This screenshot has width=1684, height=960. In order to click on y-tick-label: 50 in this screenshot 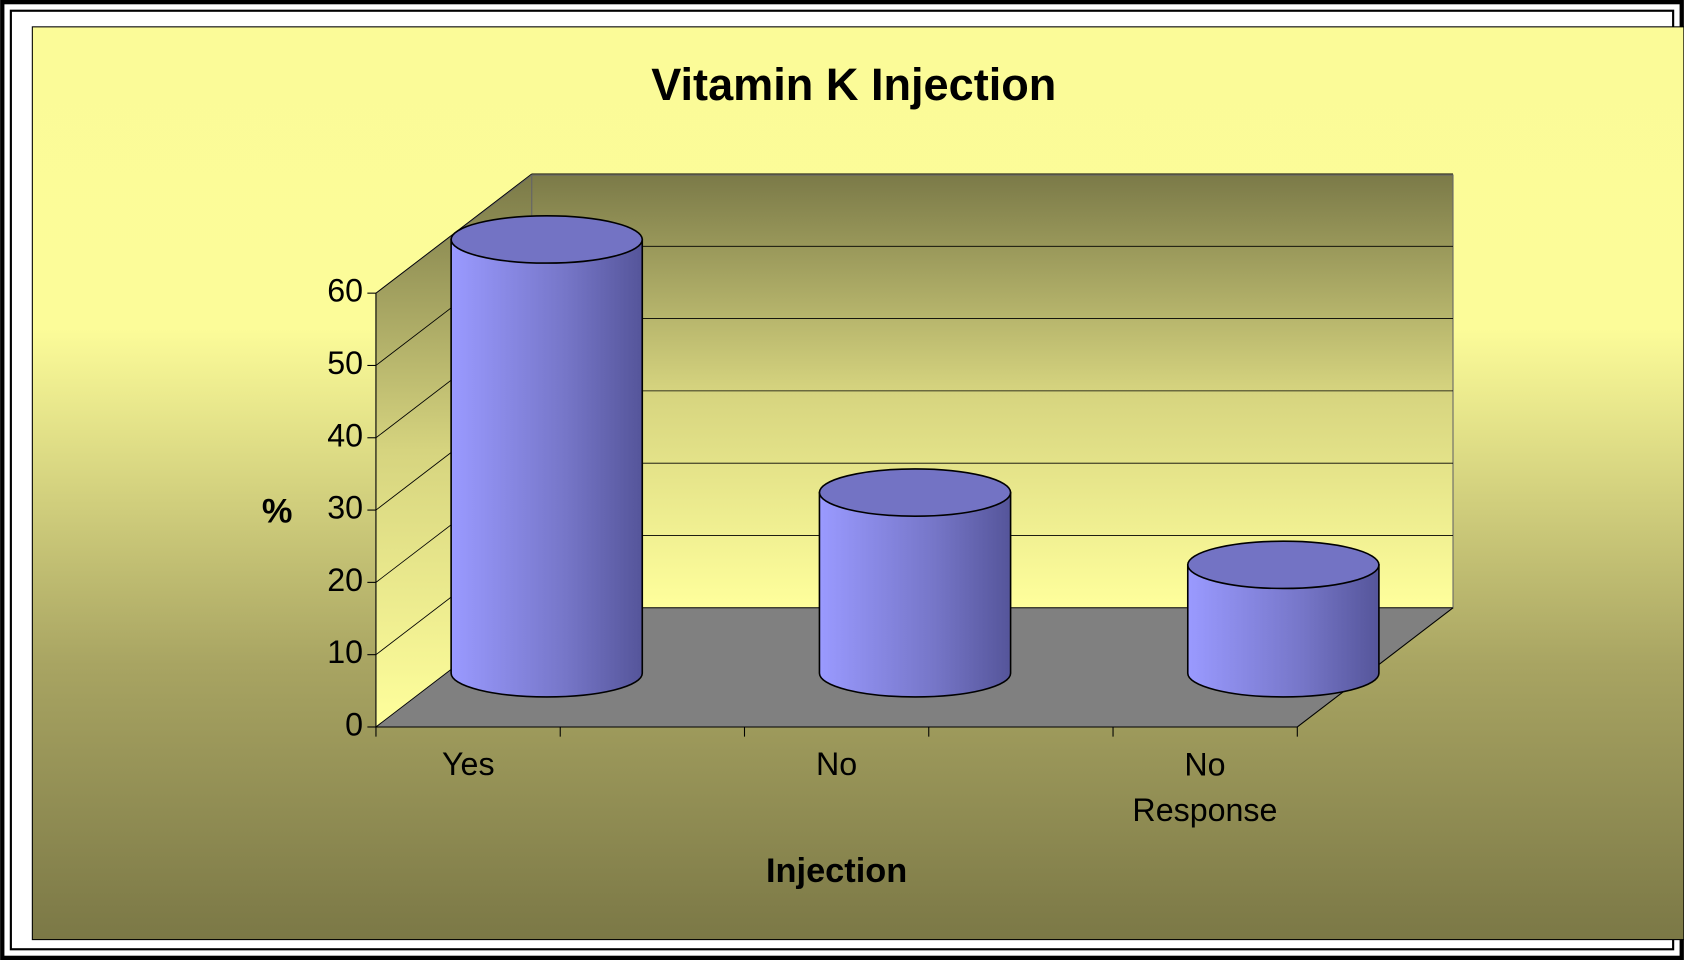, I will do `click(345, 363)`.